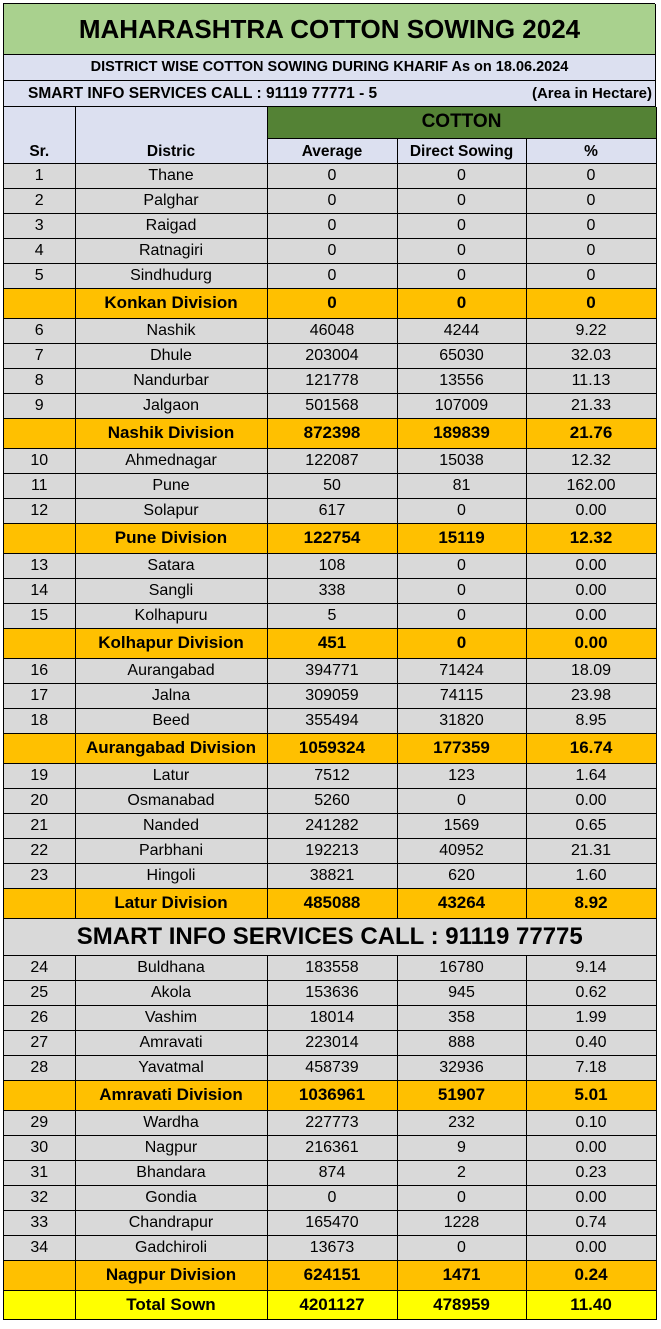 Image resolution: width=661 pixels, height=1329 pixels. Describe the element at coordinates (171, 903) in the screenshot. I see `division-name: Latur Division` at that location.